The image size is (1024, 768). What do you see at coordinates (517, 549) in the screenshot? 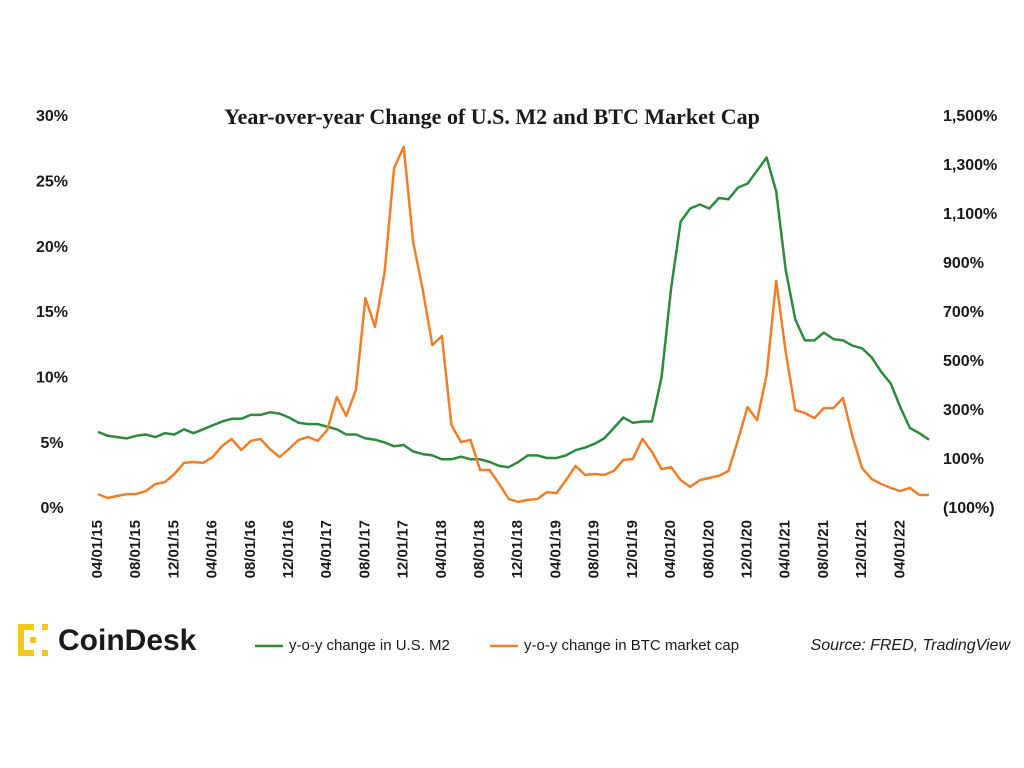
I see `x-tick-label: 12/01/18` at bounding box center [517, 549].